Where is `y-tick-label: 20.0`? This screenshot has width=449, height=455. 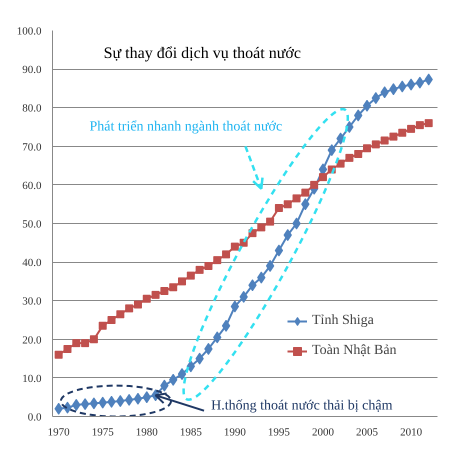 y-tick-label: 20.0 is located at coordinates (32, 340).